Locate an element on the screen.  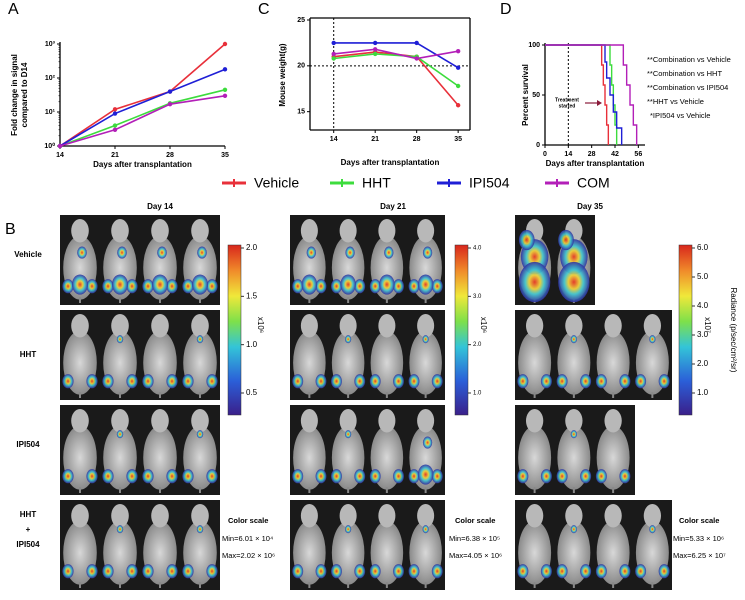
color-scale-title: Color scale is located at coordinates (699, 520).